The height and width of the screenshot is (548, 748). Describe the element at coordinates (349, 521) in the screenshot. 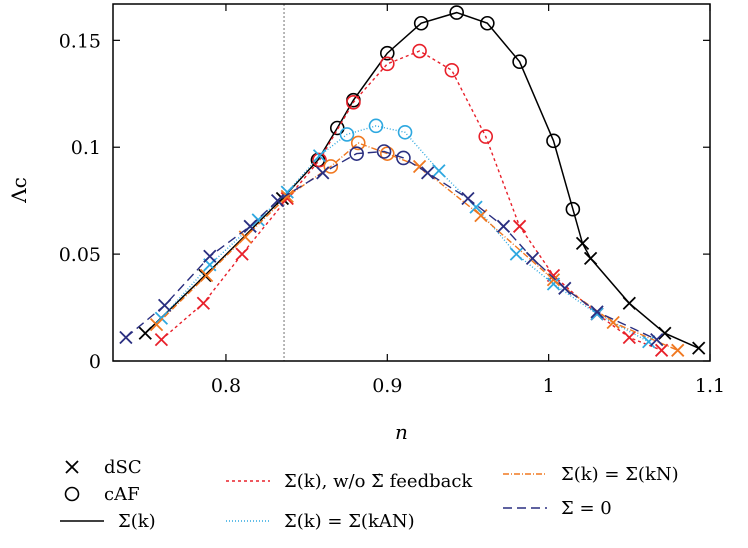

I see `legend-label-series-3: Σ(k) = Σ(kAN)` at that location.